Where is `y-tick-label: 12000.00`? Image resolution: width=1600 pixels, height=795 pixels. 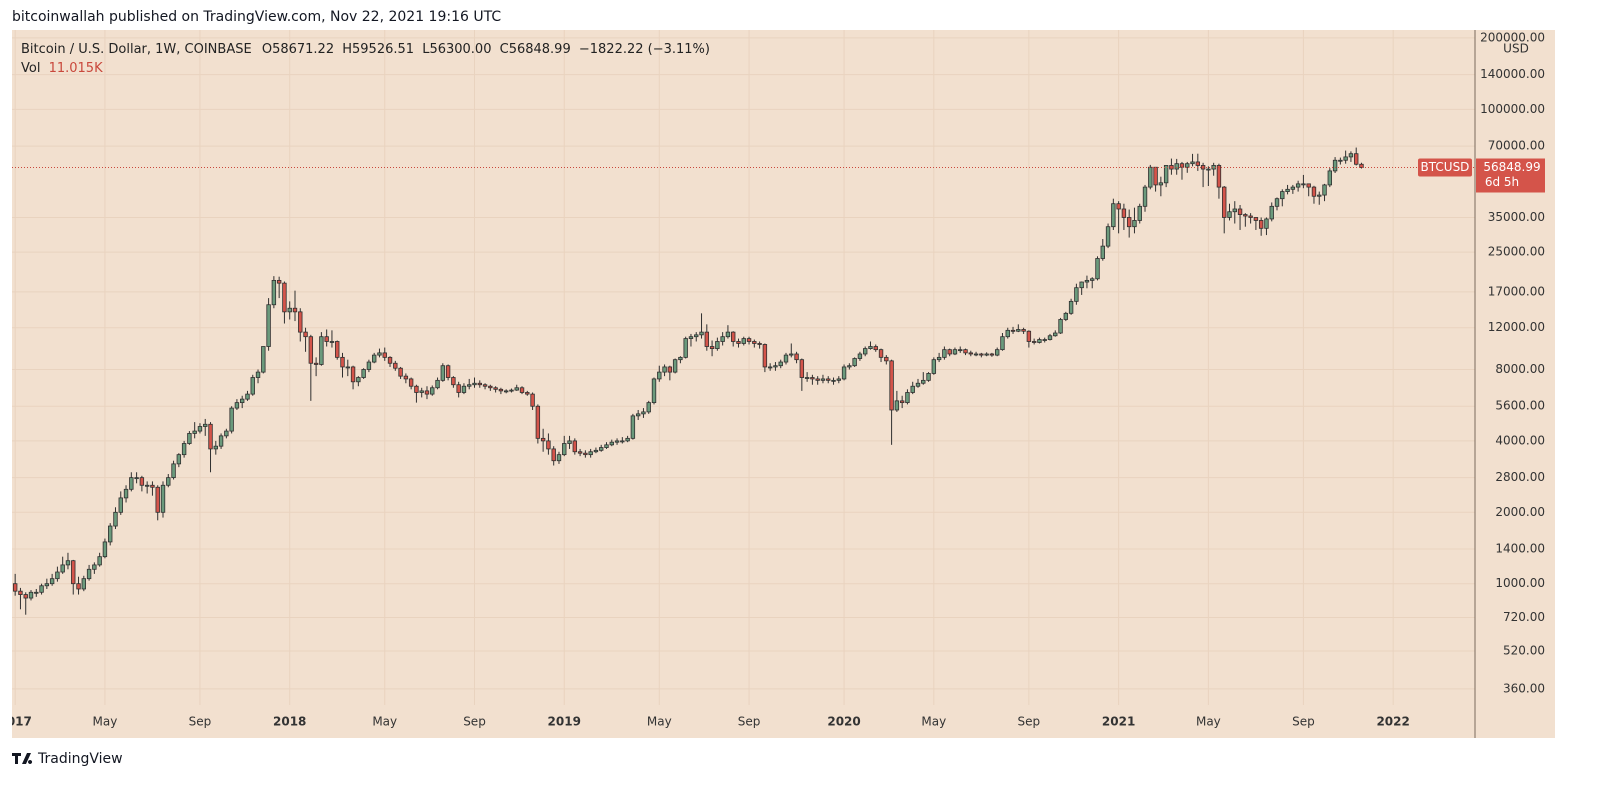 y-tick-label: 12000.00 is located at coordinates (1516, 327).